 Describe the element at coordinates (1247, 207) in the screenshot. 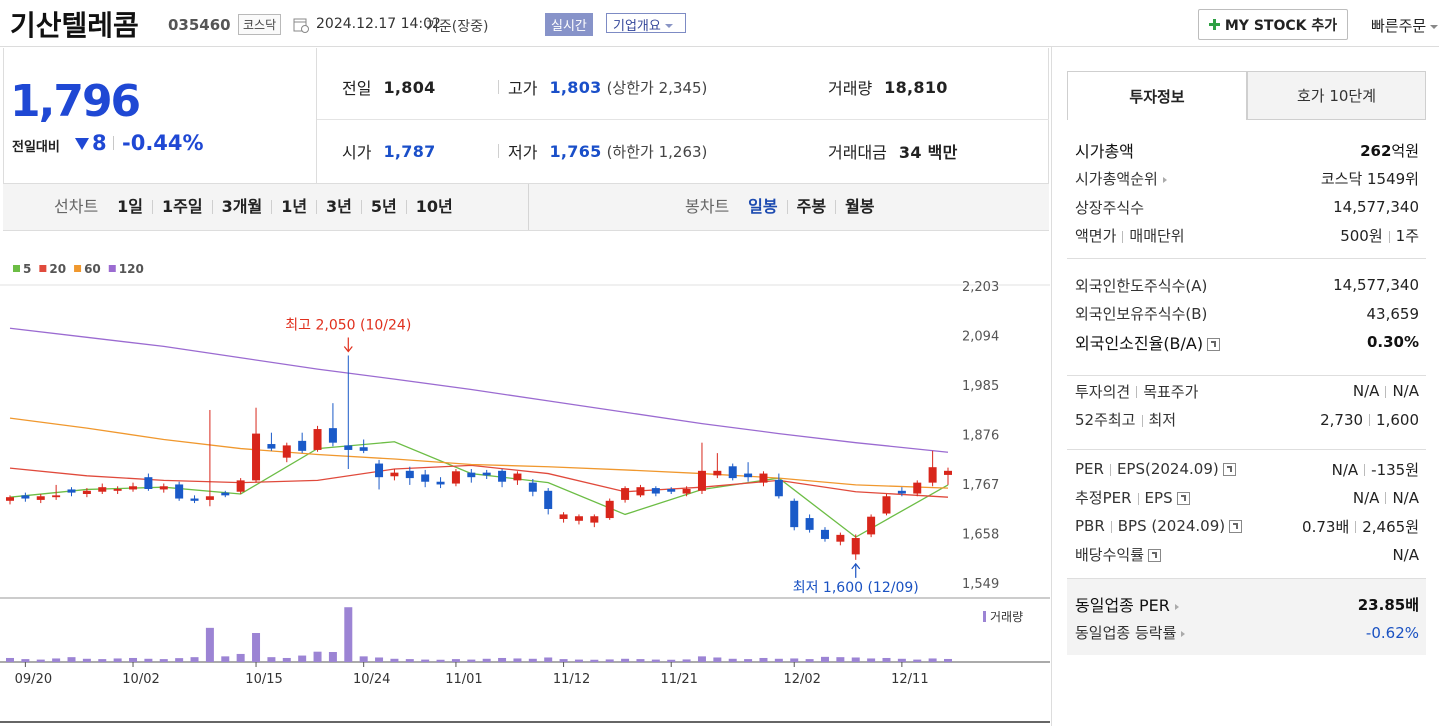

I see `info-row: 상장주식수 14,577,340` at that location.